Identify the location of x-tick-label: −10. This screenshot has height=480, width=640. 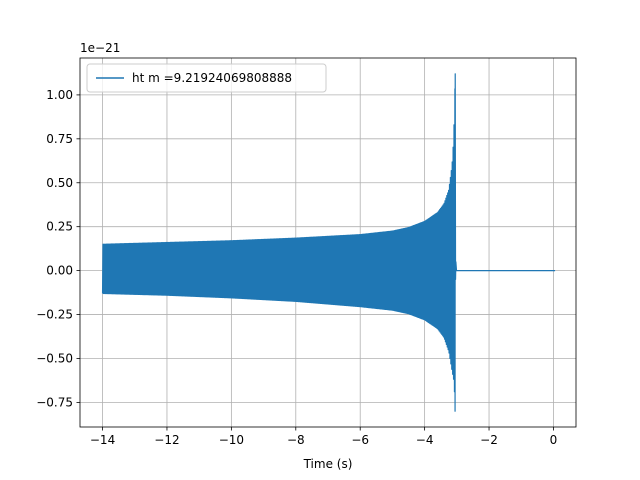
(231, 440).